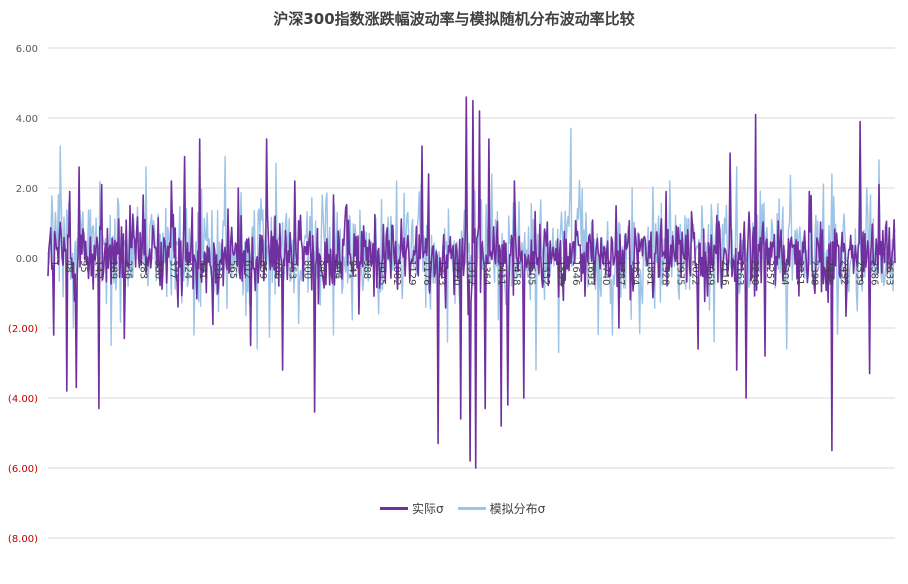  I want to click on x-tick-label: 1928, so click(665, 272).